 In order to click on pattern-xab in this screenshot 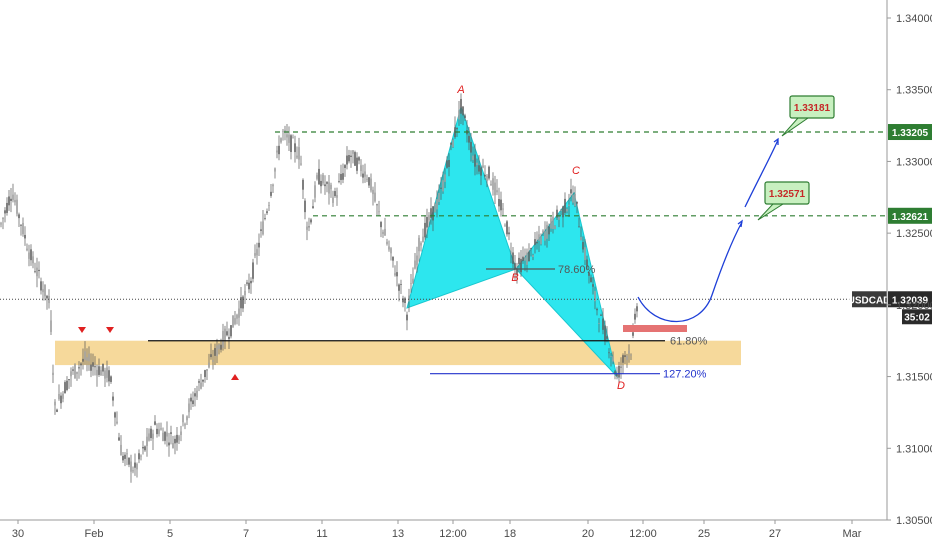, I will do `click(461, 207)`.